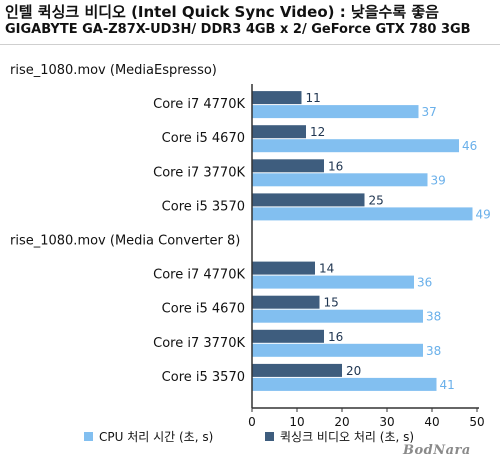 The image size is (500, 463). Describe the element at coordinates (341, 422) in the screenshot. I see `x-tick-label: 20` at that location.